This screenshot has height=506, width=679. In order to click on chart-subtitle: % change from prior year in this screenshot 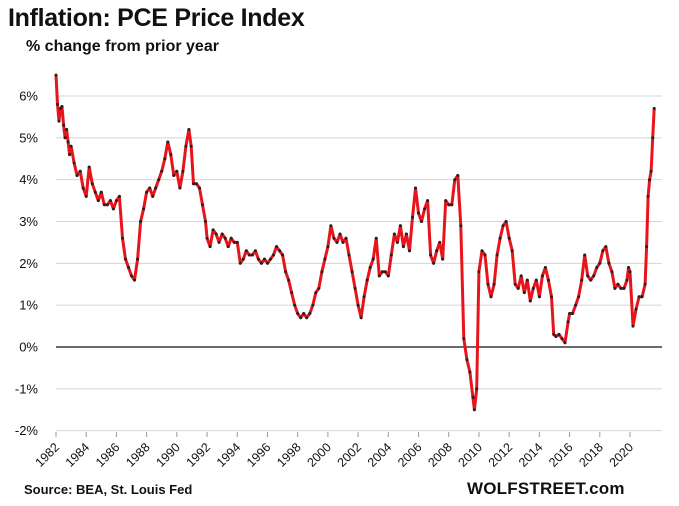, I will do `click(122, 46)`.